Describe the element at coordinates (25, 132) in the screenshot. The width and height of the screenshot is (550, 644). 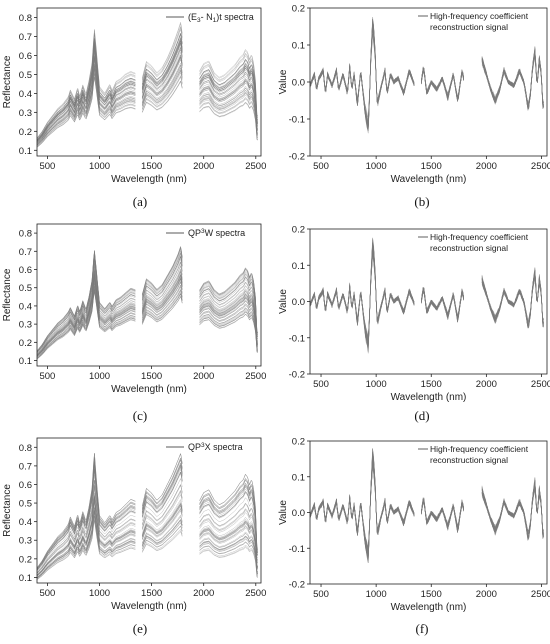
I see `y-tick-label: 0.2` at that location.